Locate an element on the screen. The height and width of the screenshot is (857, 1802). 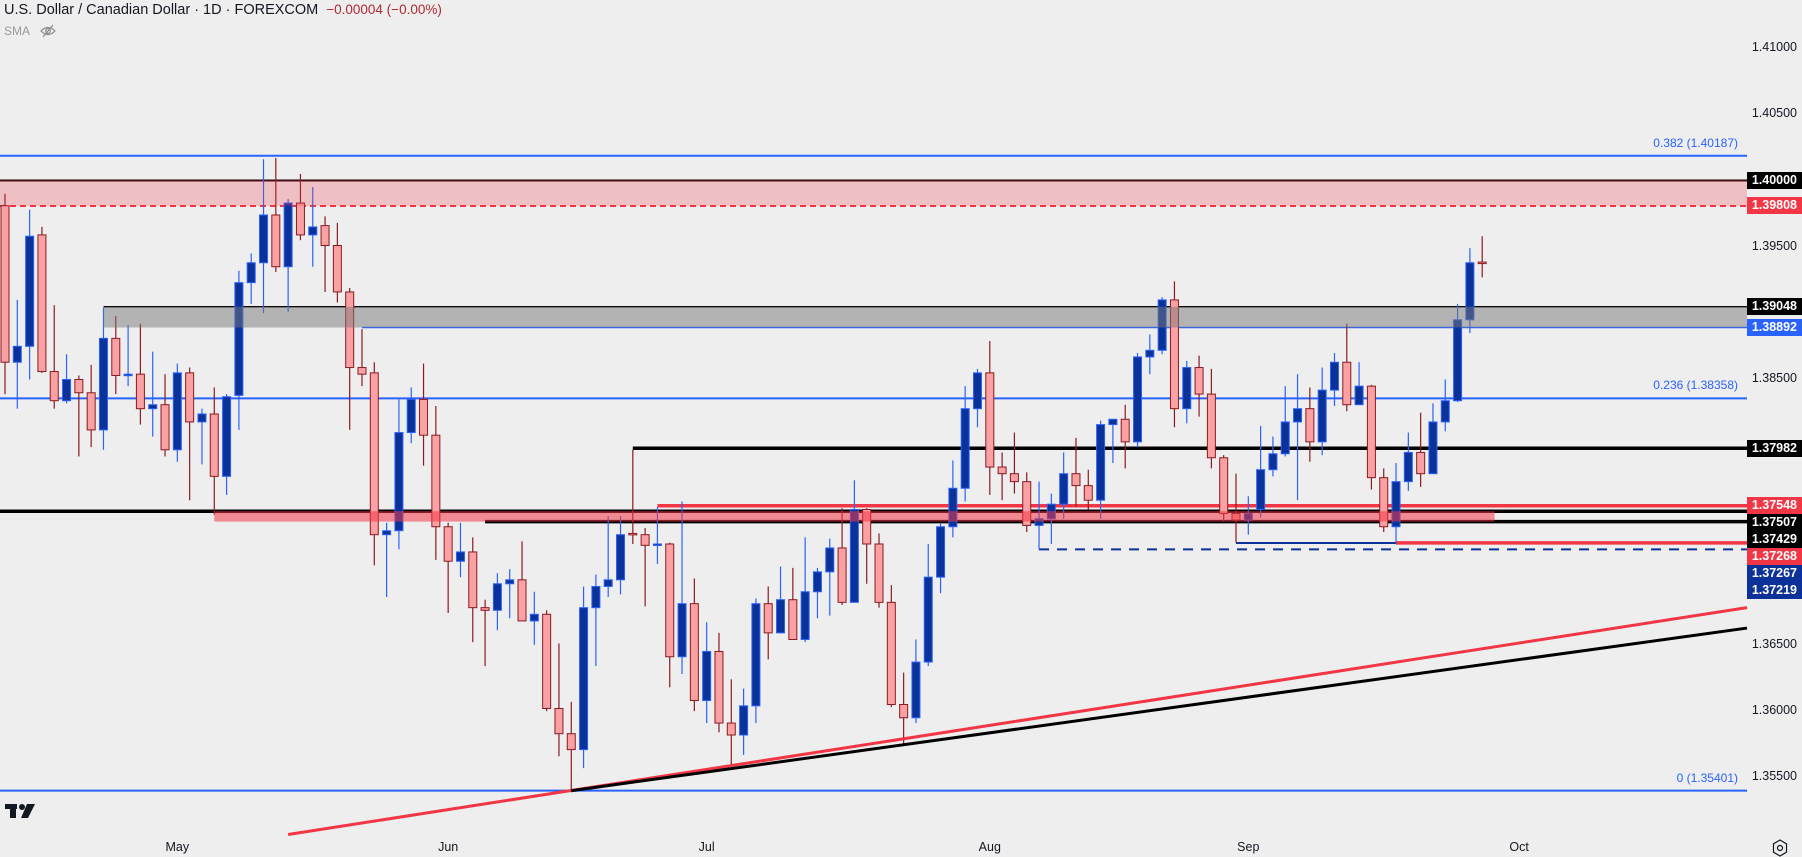
tradingview-logo-icon is located at coordinates (21, 811).